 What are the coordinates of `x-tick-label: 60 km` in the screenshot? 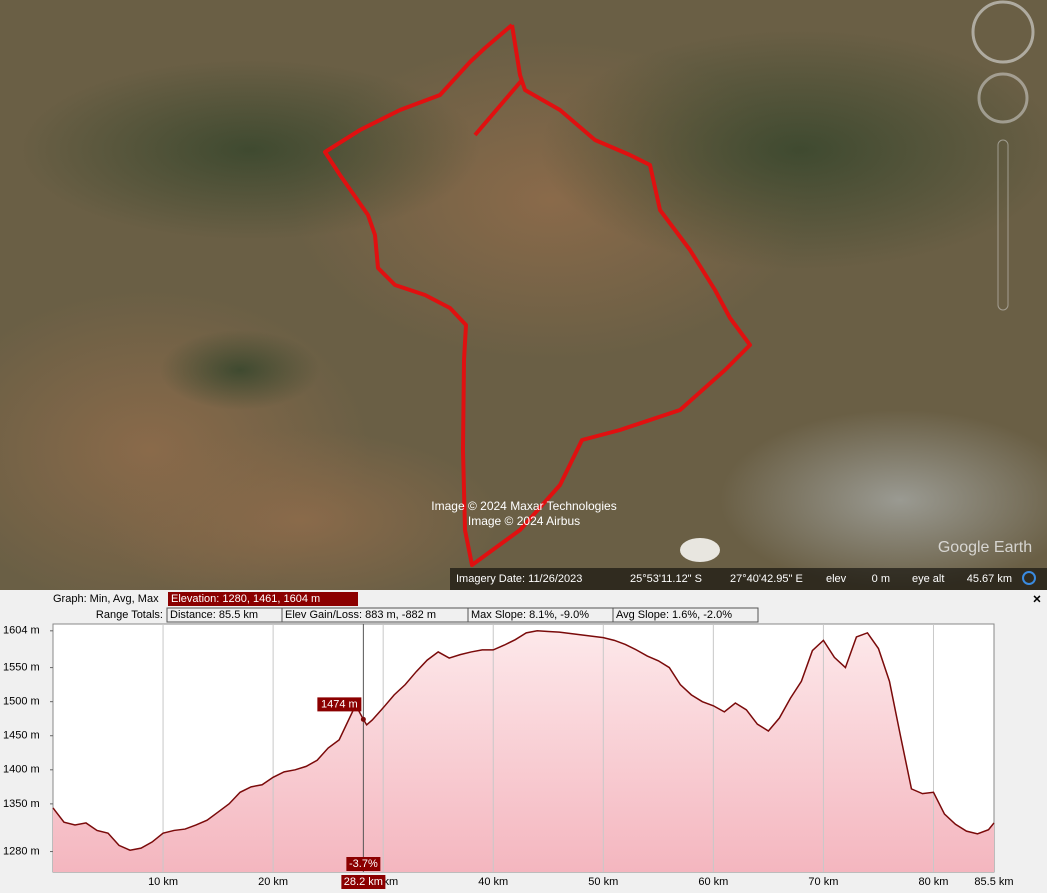 It's located at (713, 882).